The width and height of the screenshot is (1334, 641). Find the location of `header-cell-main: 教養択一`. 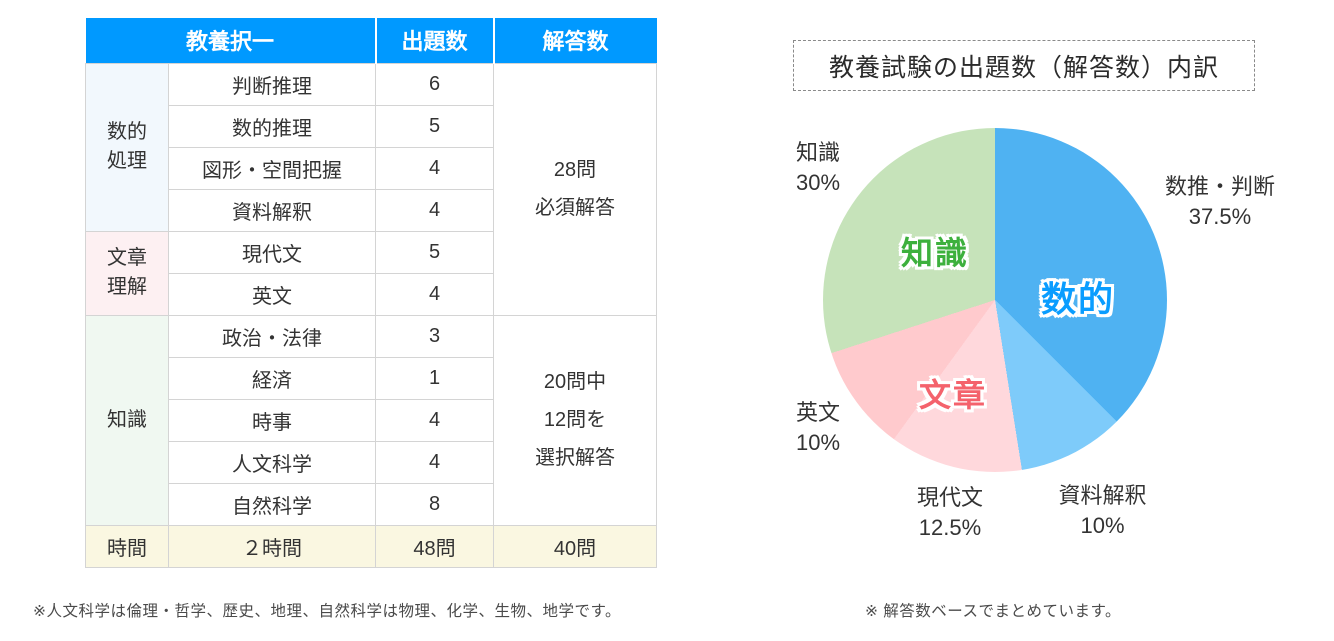

header-cell-main: 教養択一 is located at coordinates (230, 40).